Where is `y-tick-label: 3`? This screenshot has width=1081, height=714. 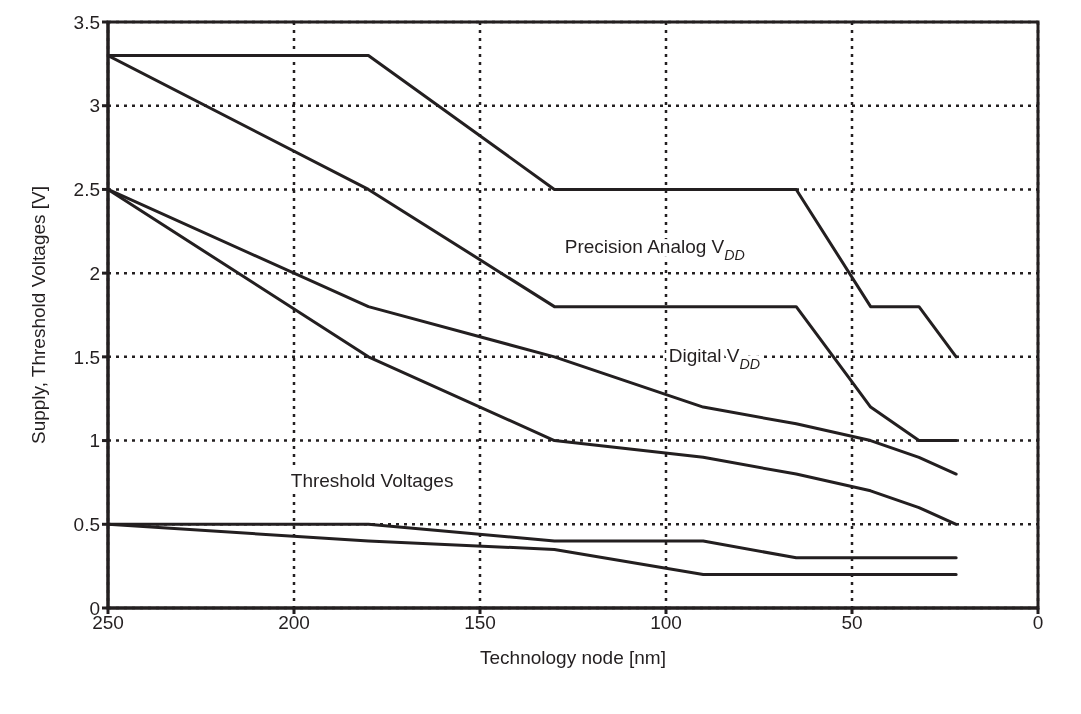
y-tick-label: 3 is located at coordinates (94, 106).